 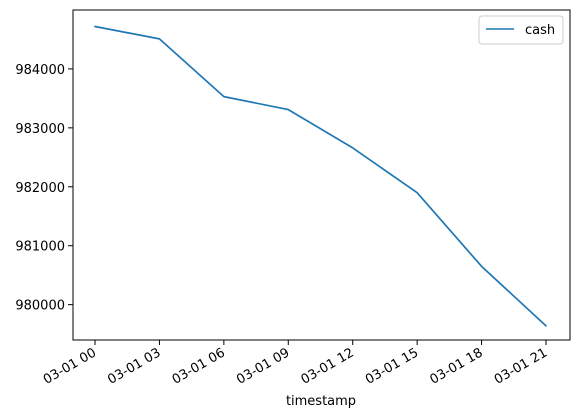 I want to click on x-tick-label: 03-01 09, so click(x=263, y=366).